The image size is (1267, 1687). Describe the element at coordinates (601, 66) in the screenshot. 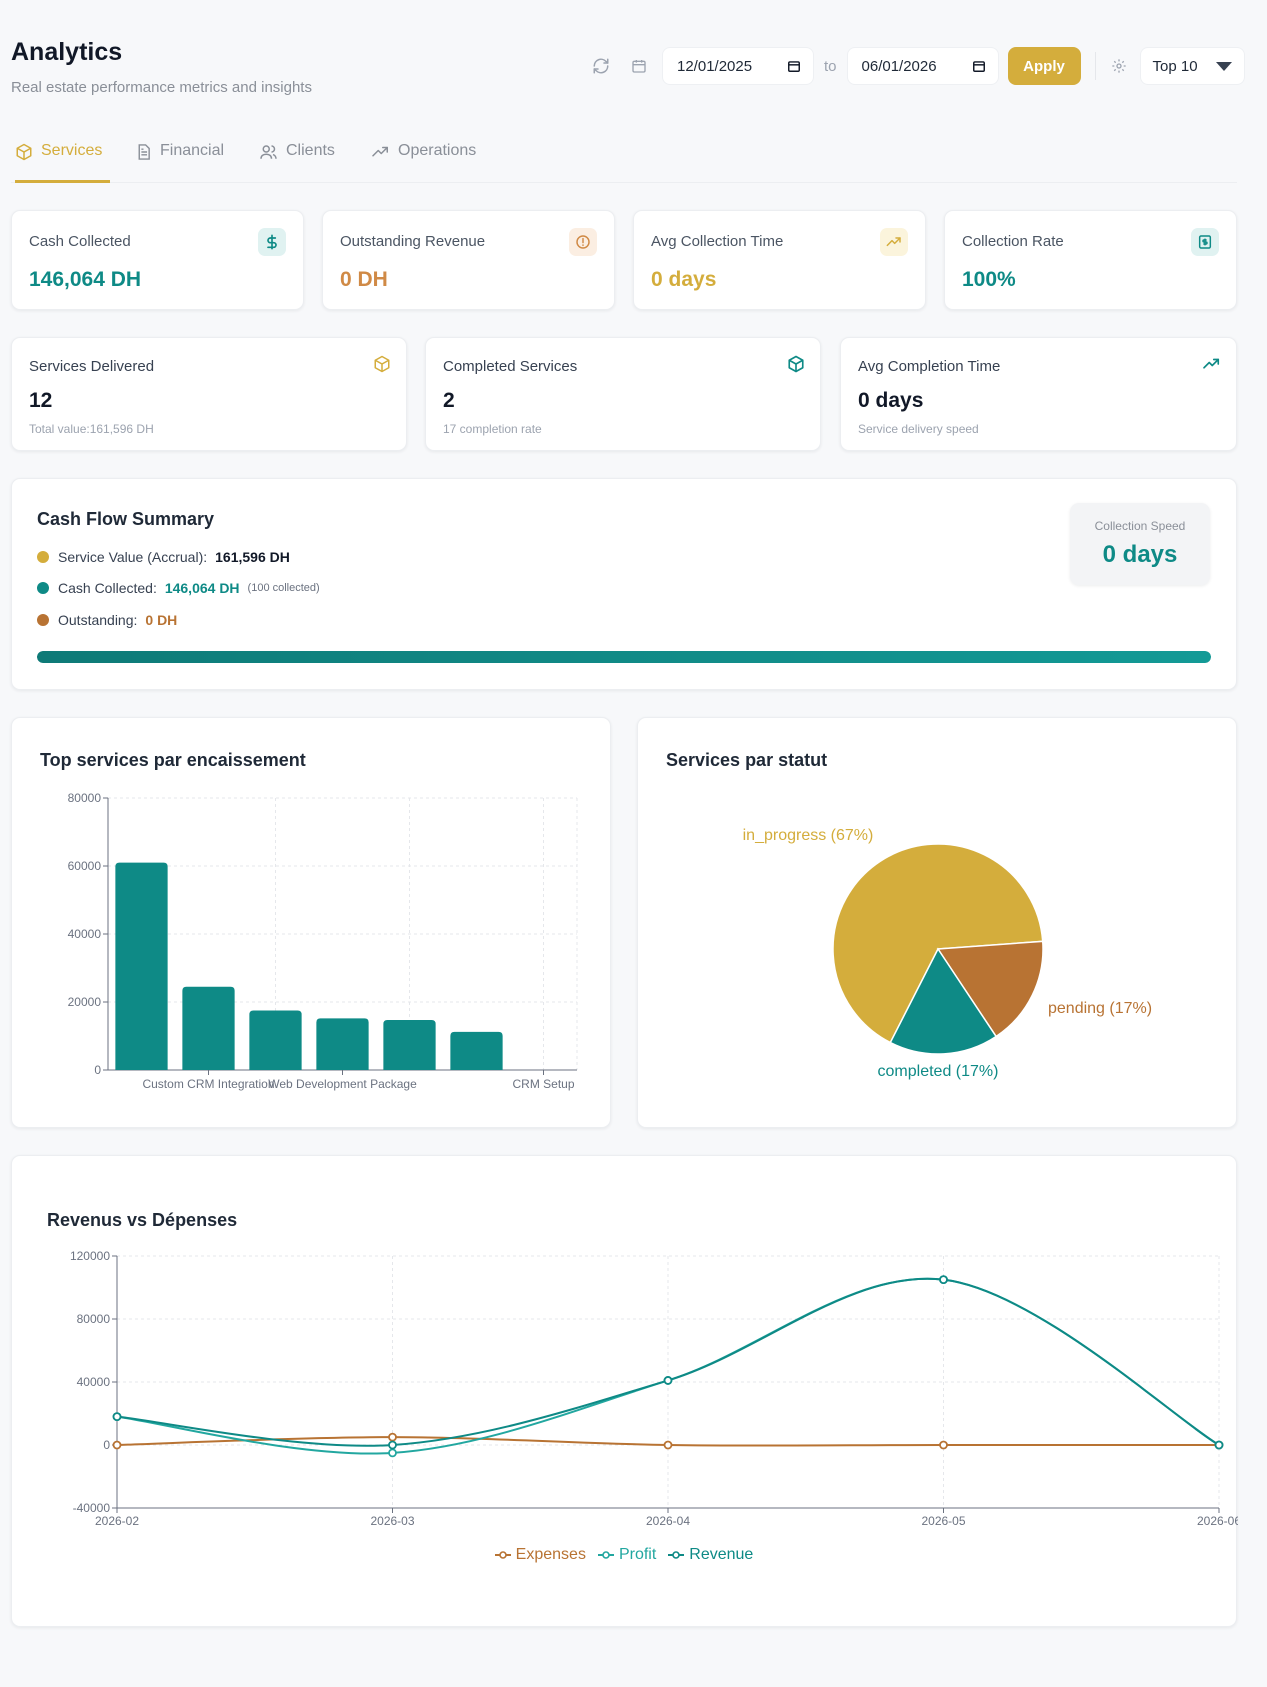

I see `refresh-icon` at that location.